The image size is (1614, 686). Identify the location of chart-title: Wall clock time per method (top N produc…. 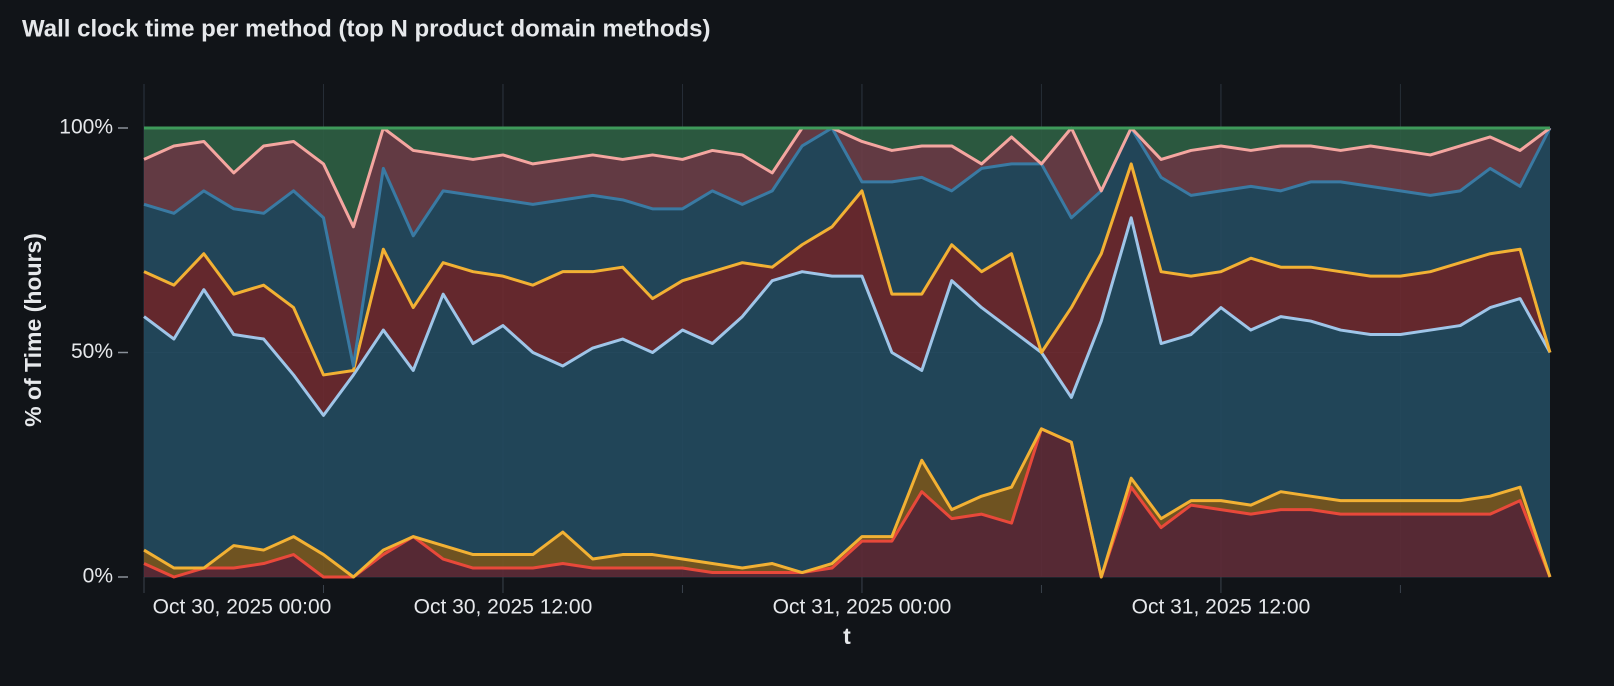
(366, 28).